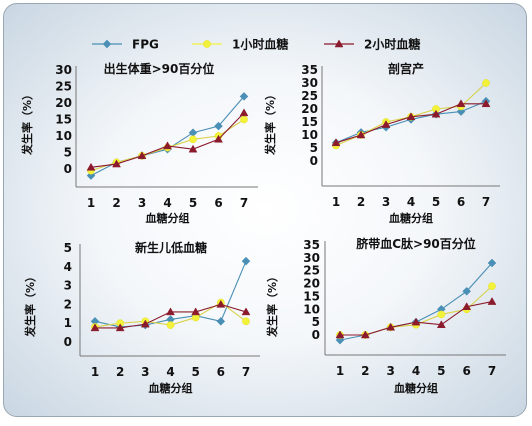 This screenshot has width=532, height=426. I want to click on legend: FPG 1小时血糖 2小时血糖, so click(256, 44).